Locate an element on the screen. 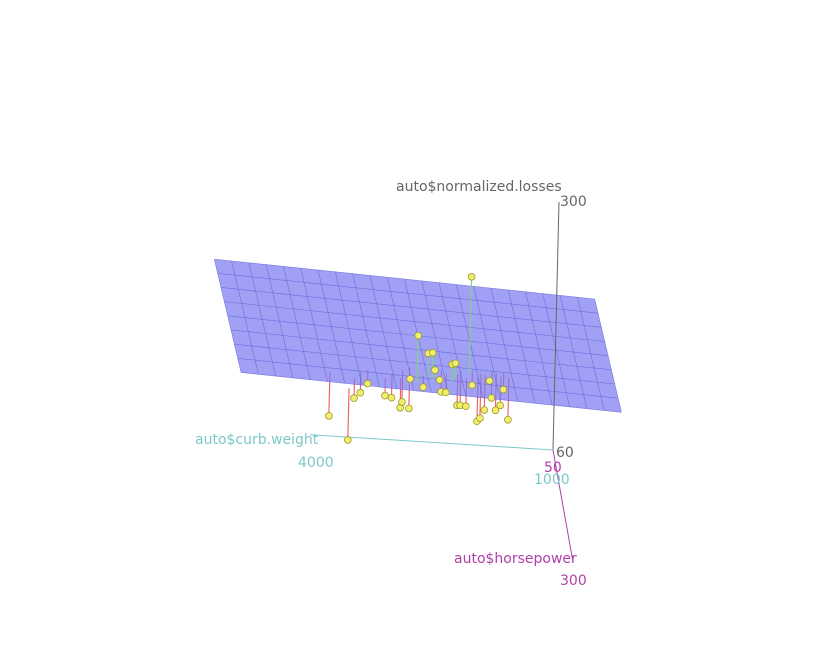 This screenshot has height=665, width=827. data-points is located at coordinates (418, 358).